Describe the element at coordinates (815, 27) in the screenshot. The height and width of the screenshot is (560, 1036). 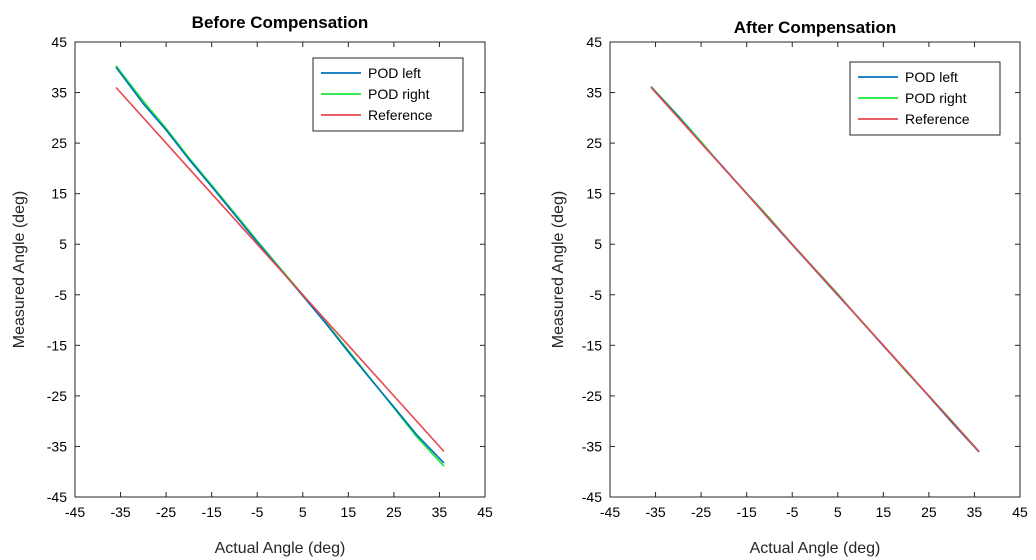
I see `chart-title: After Compensation` at that location.